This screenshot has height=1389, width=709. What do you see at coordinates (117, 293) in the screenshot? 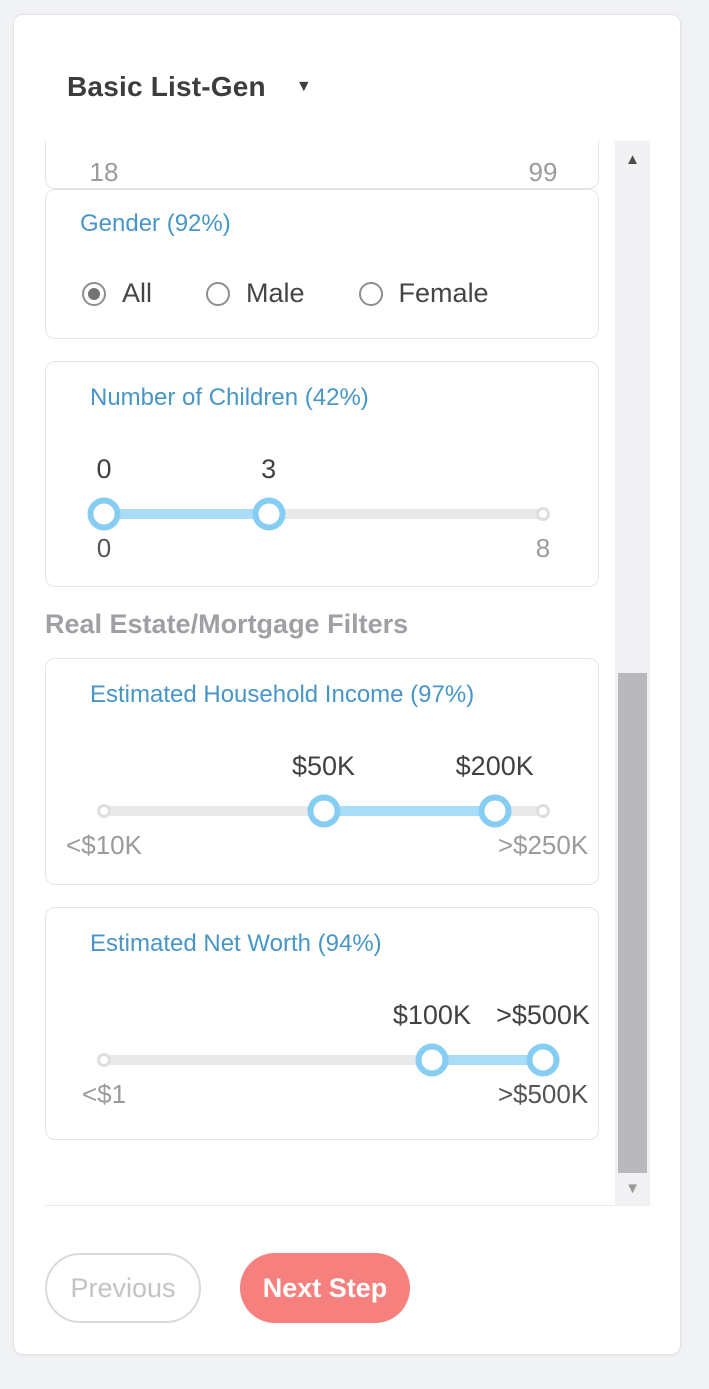
I see `gender-option-all: All` at bounding box center [117, 293].